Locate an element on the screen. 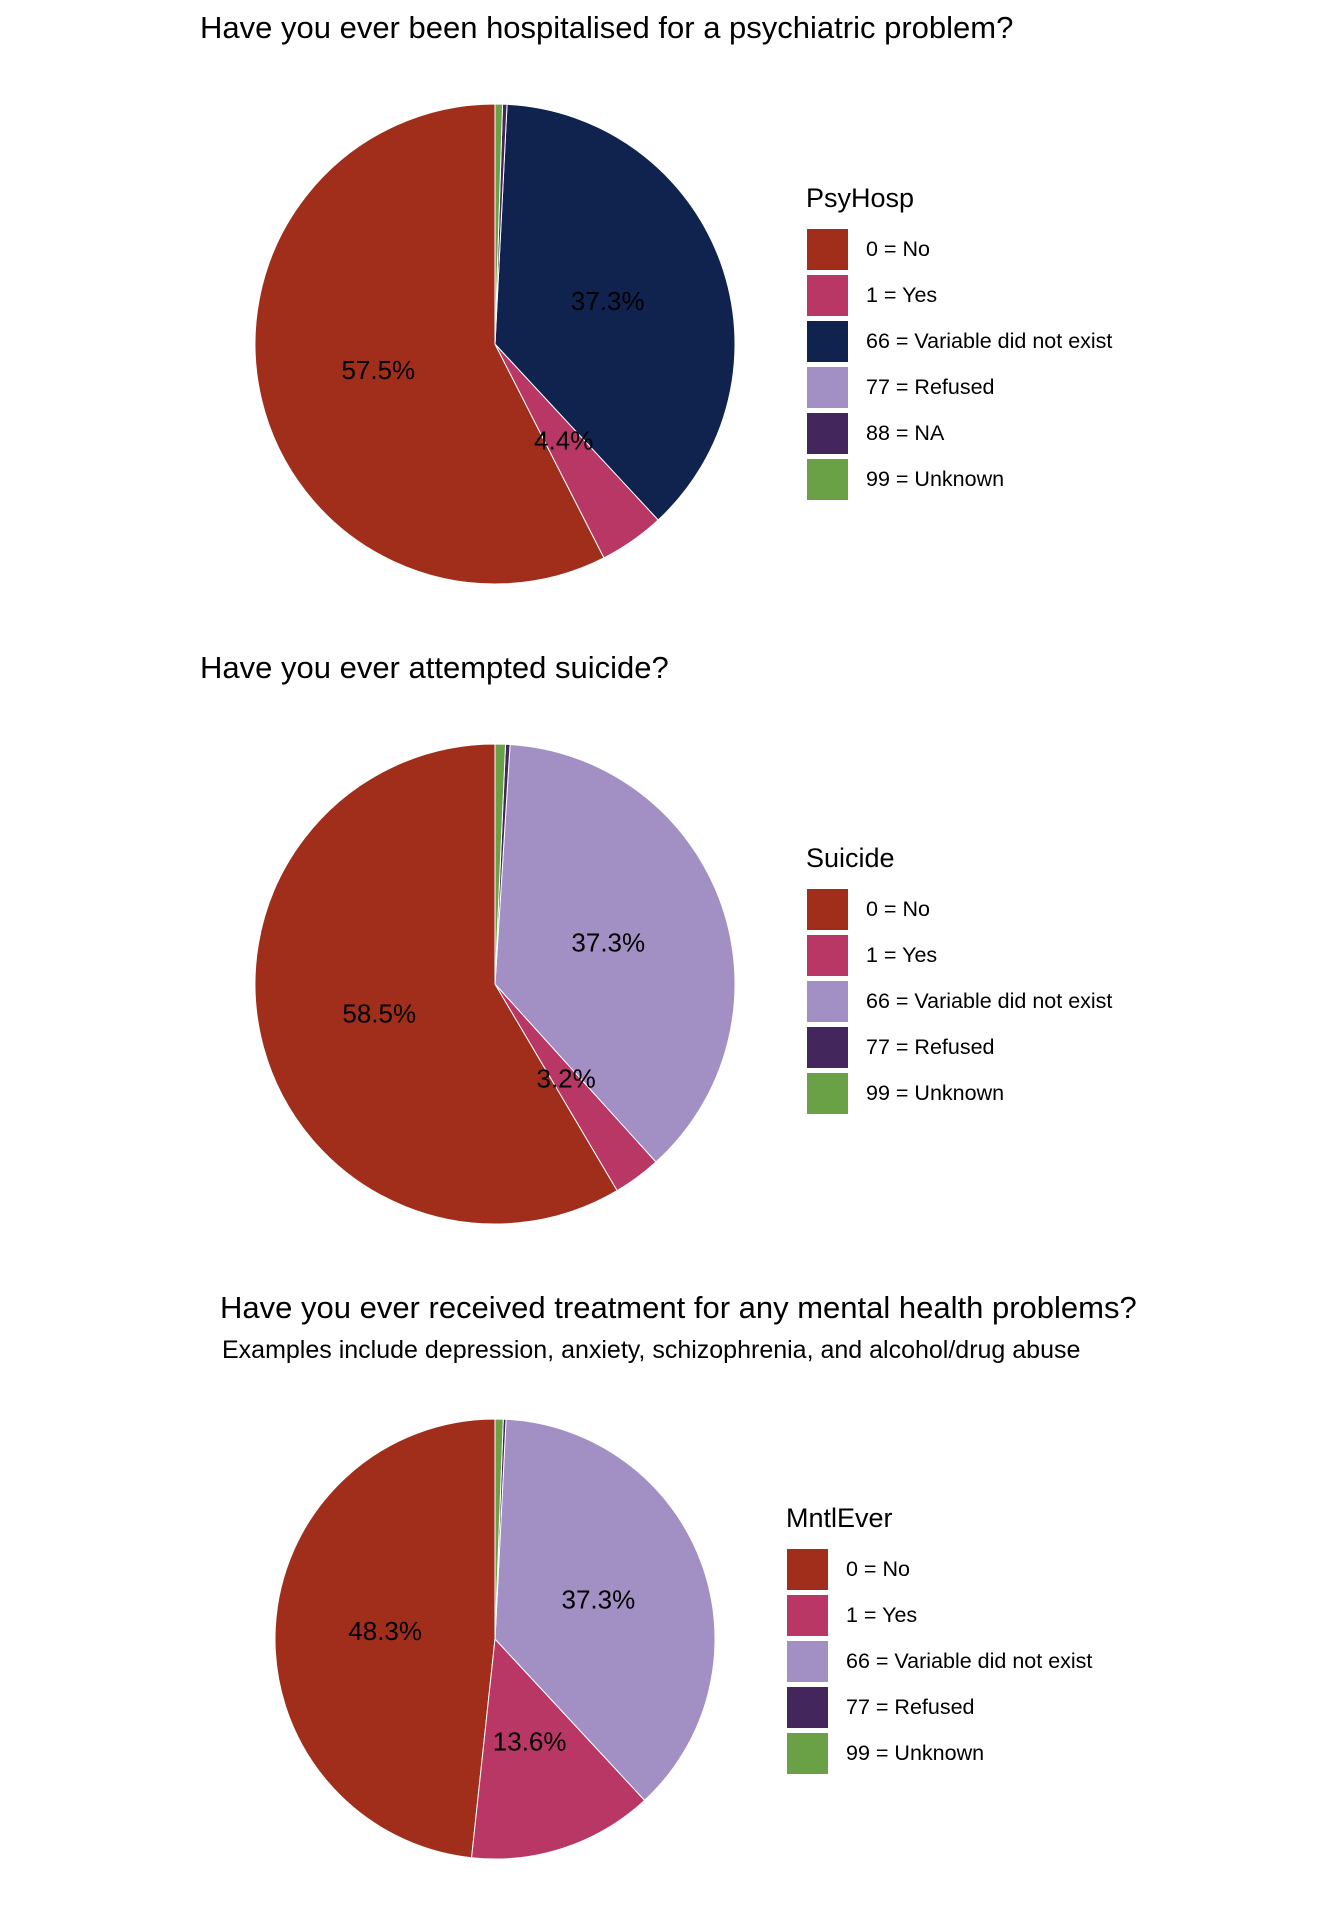 This screenshot has width=1344, height=1920. pie-slice-1-yes is located at coordinates (558, 1748).